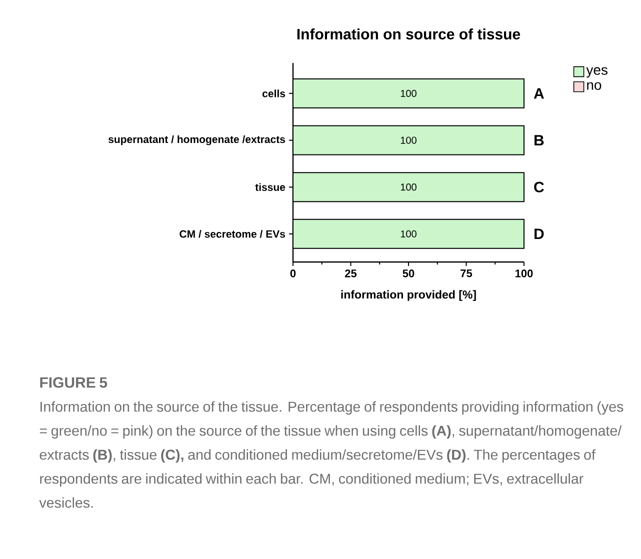  What do you see at coordinates (351, 274) in the screenshot?
I see `x-tick-label: 25` at bounding box center [351, 274].